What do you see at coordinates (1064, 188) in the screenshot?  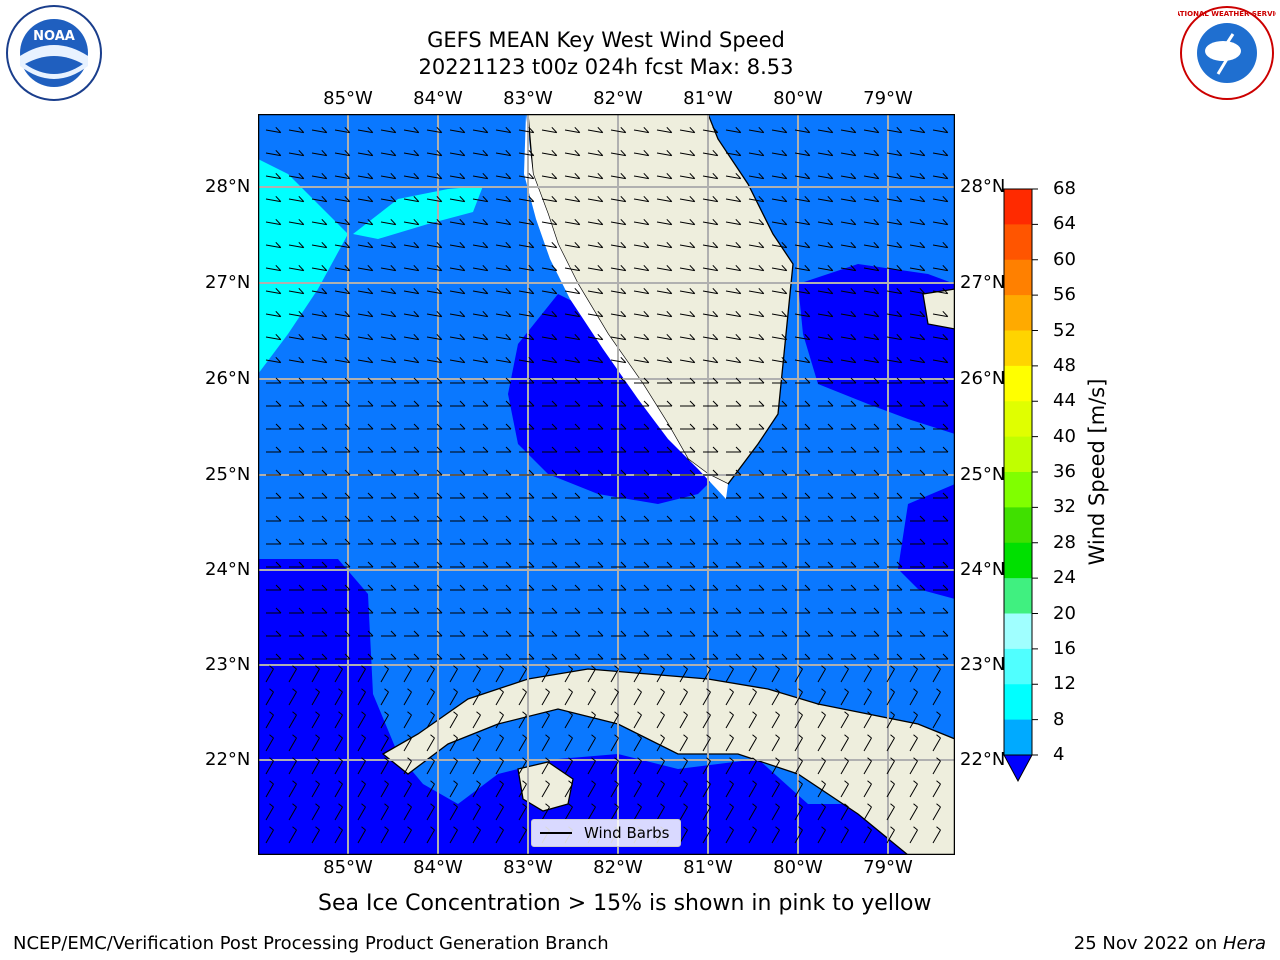 I see `colorbar-tick-label: 68` at bounding box center [1064, 188].